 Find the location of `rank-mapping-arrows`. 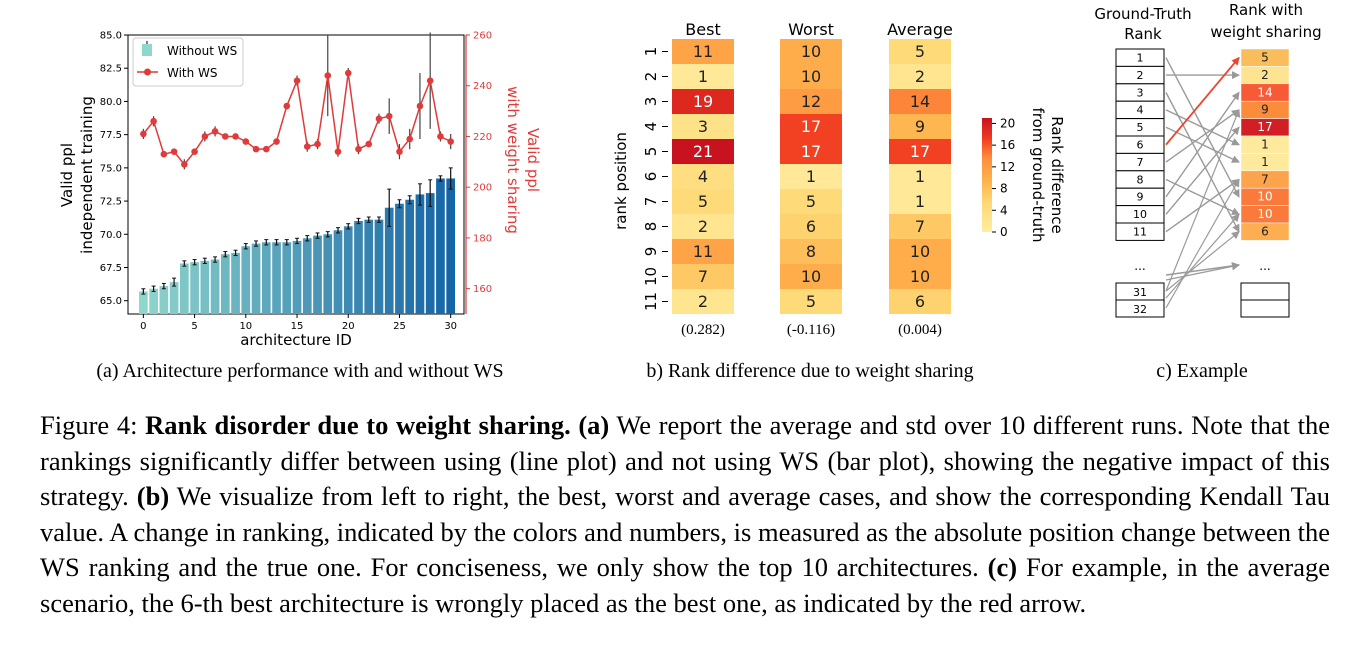

rank-mapping-arrows is located at coordinates (1203, 182).